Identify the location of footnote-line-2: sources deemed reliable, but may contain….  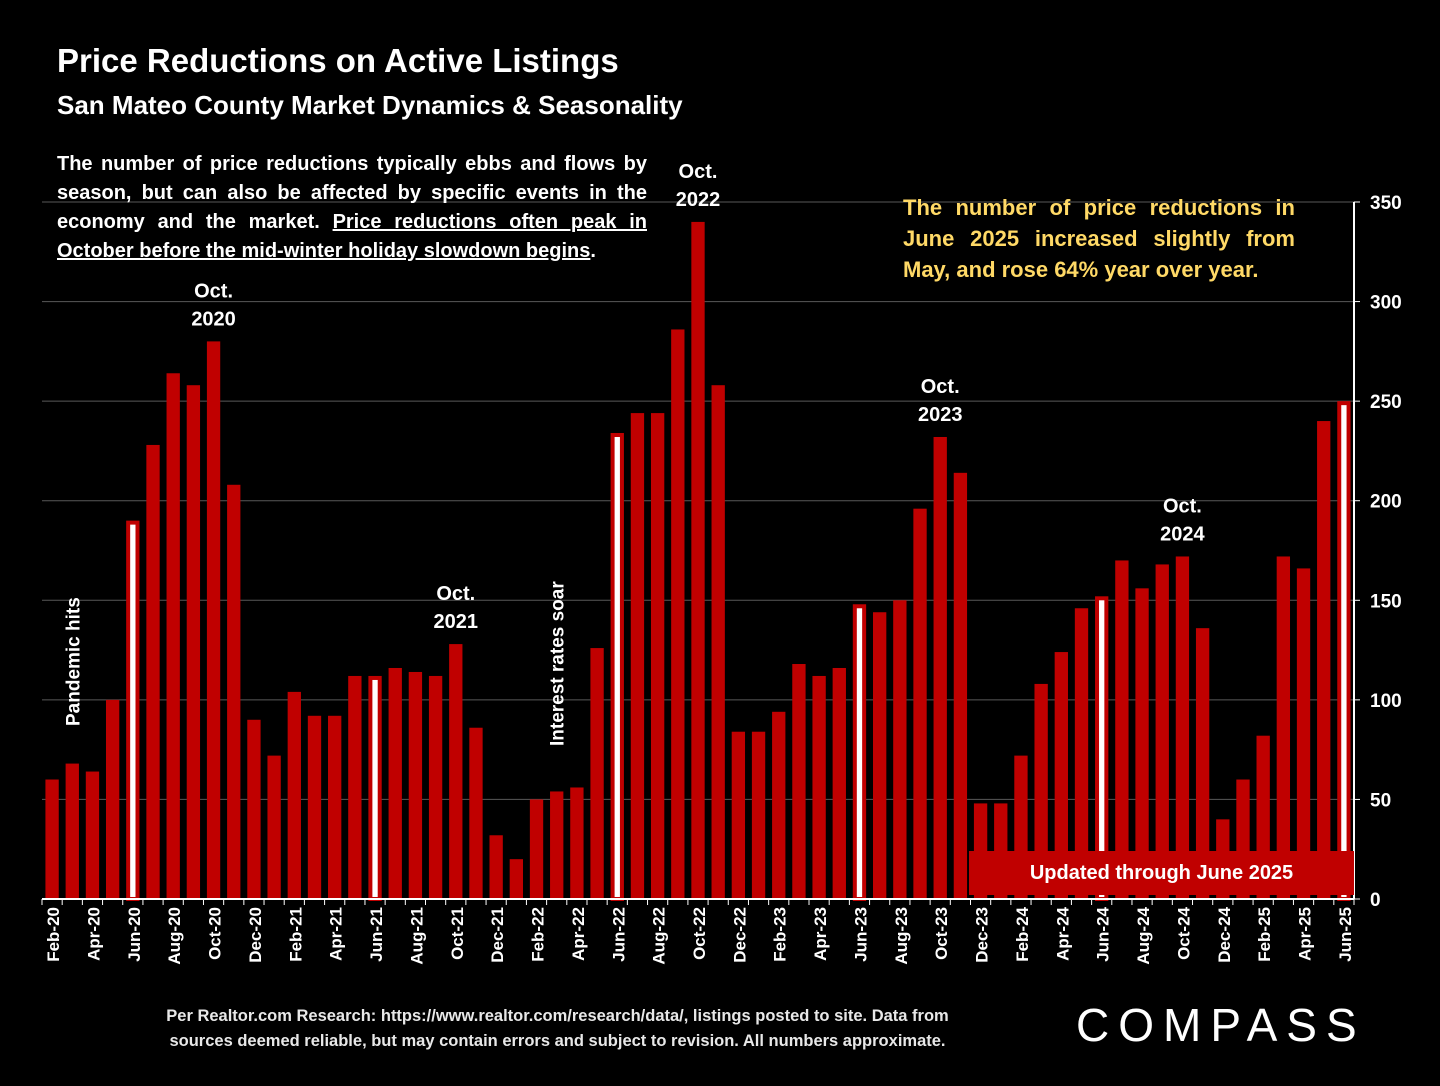
(557, 1041).